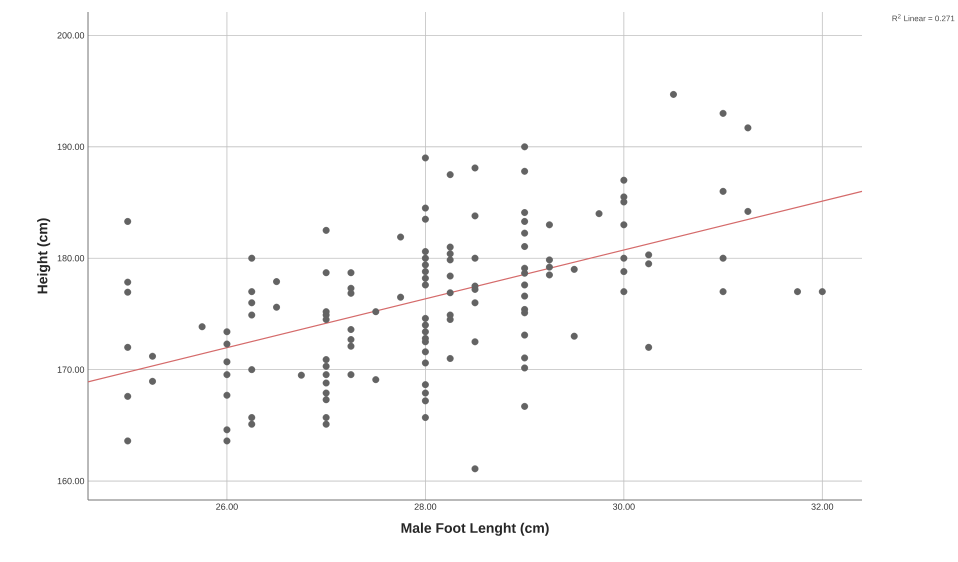  What do you see at coordinates (71, 147) in the screenshot?
I see `y-tick-label: 190.00` at bounding box center [71, 147].